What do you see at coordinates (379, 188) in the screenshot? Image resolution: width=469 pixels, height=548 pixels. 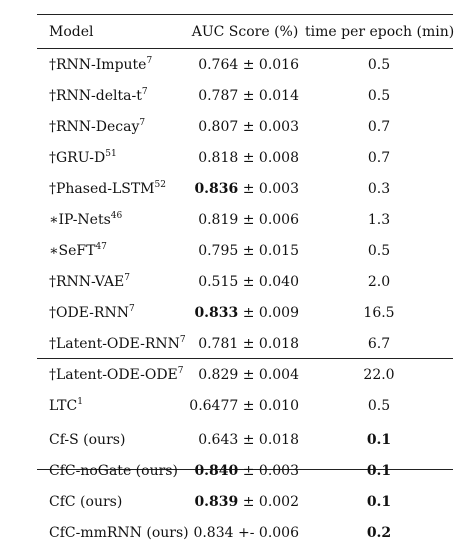 I see `time-cell: 0.3` at bounding box center [379, 188].